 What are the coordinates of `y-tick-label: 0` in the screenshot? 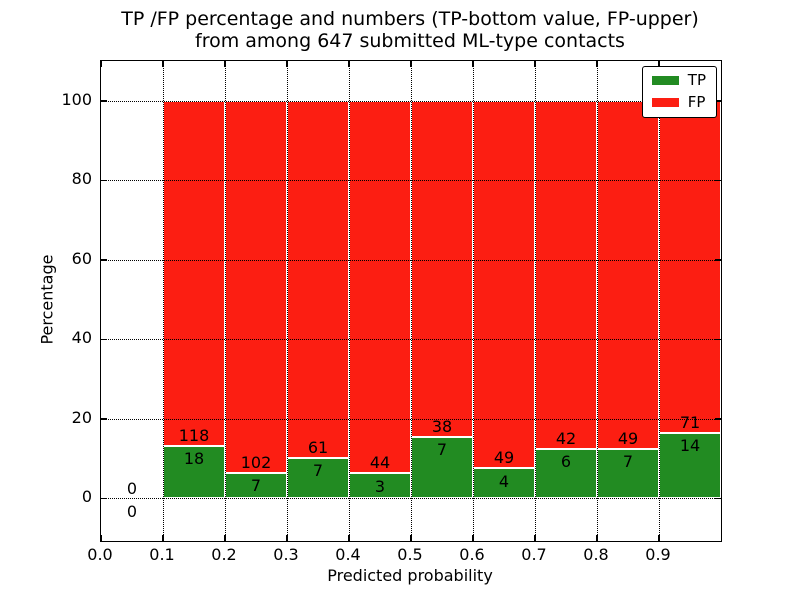 It's located at (86, 497).